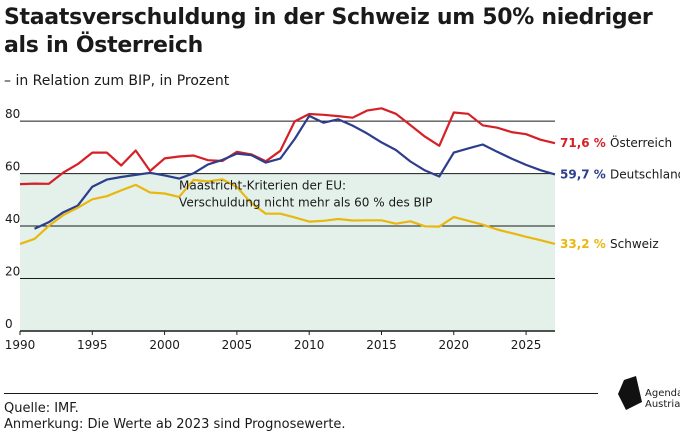 The width and height of the screenshot is (680, 433). I want to click on footer-separator, so click(301, 393).